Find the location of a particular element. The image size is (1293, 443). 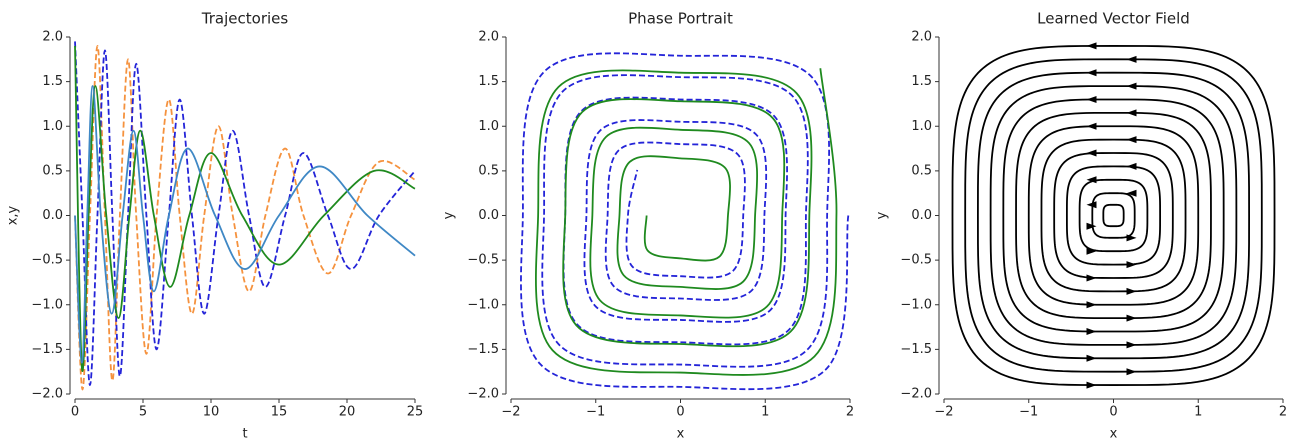

x-tick-label: 15 is located at coordinates (279, 412).